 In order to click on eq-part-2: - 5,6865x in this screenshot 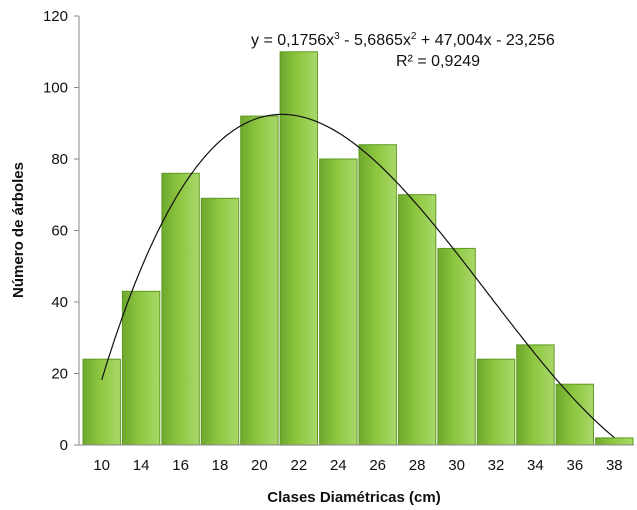, I will do `click(375, 40)`.